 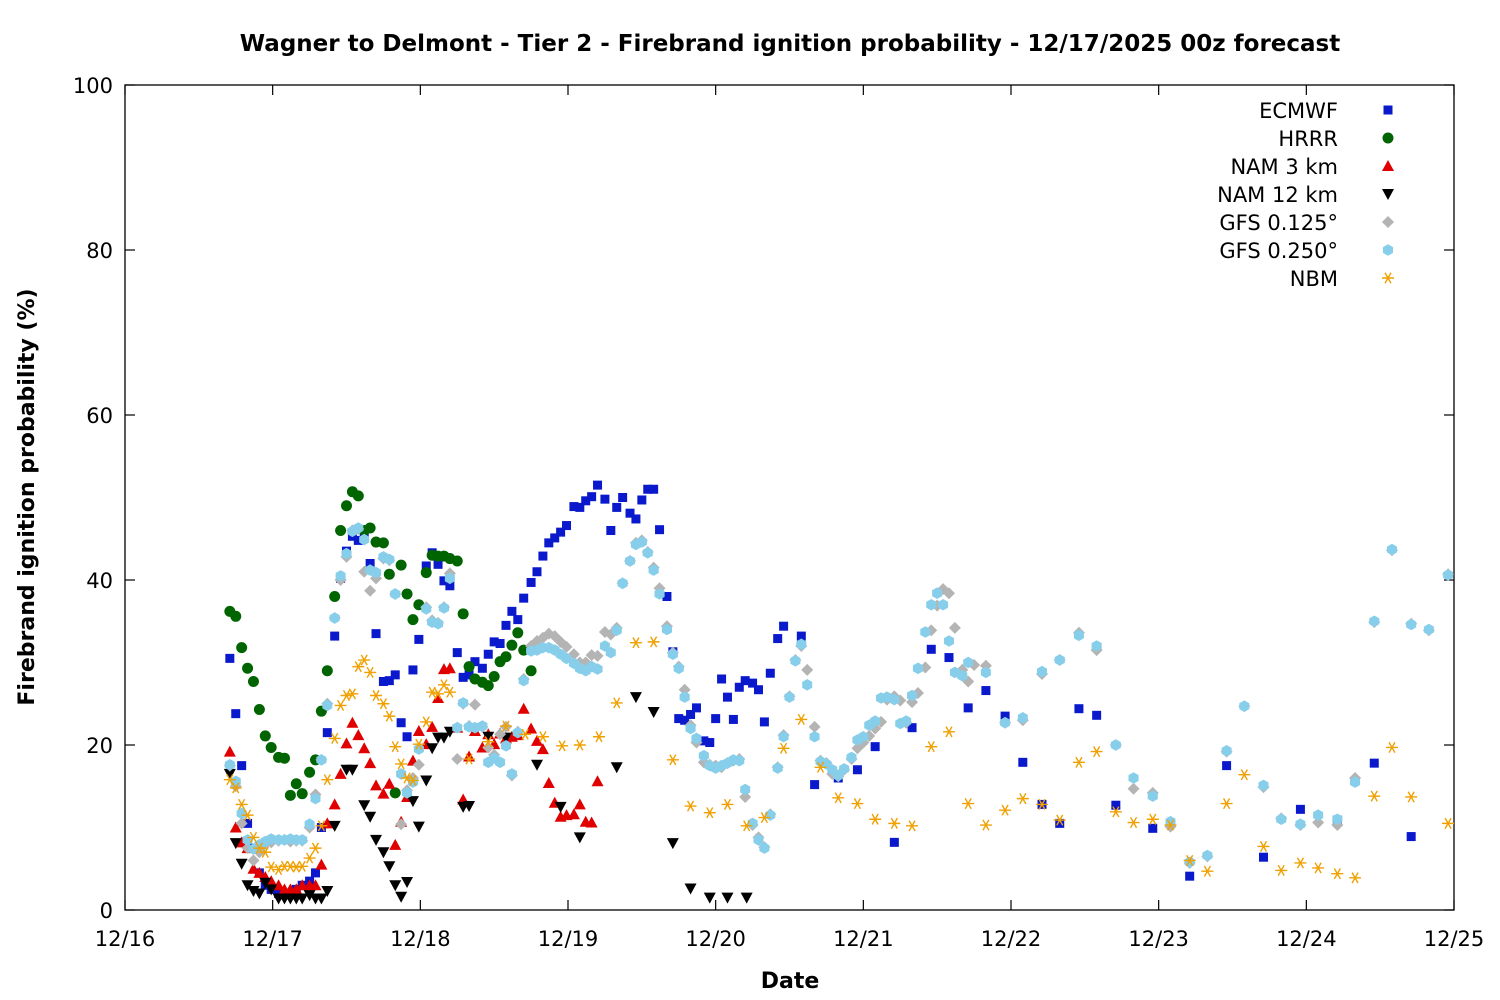 I want to click on series-nam-12-km, so click(x=488, y=798).